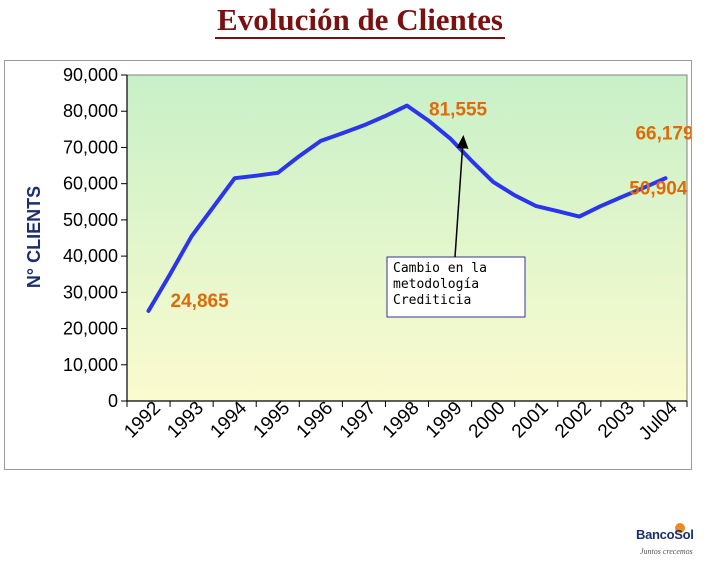 The image size is (720, 570). What do you see at coordinates (432, 300) in the screenshot?
I see `annotation-line: Crediticia` at bounding box center [432, 300].